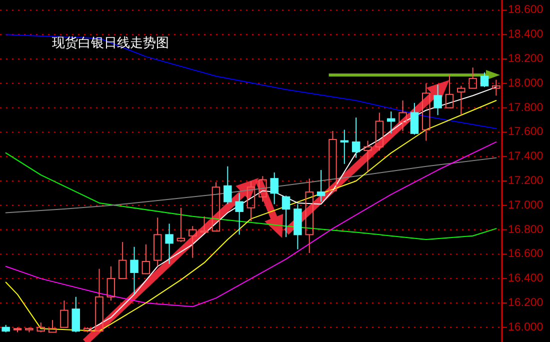 The height and width of the screenshot is (342, 550). I want to click on y-tick-label: 16.800, so click(526, 230).